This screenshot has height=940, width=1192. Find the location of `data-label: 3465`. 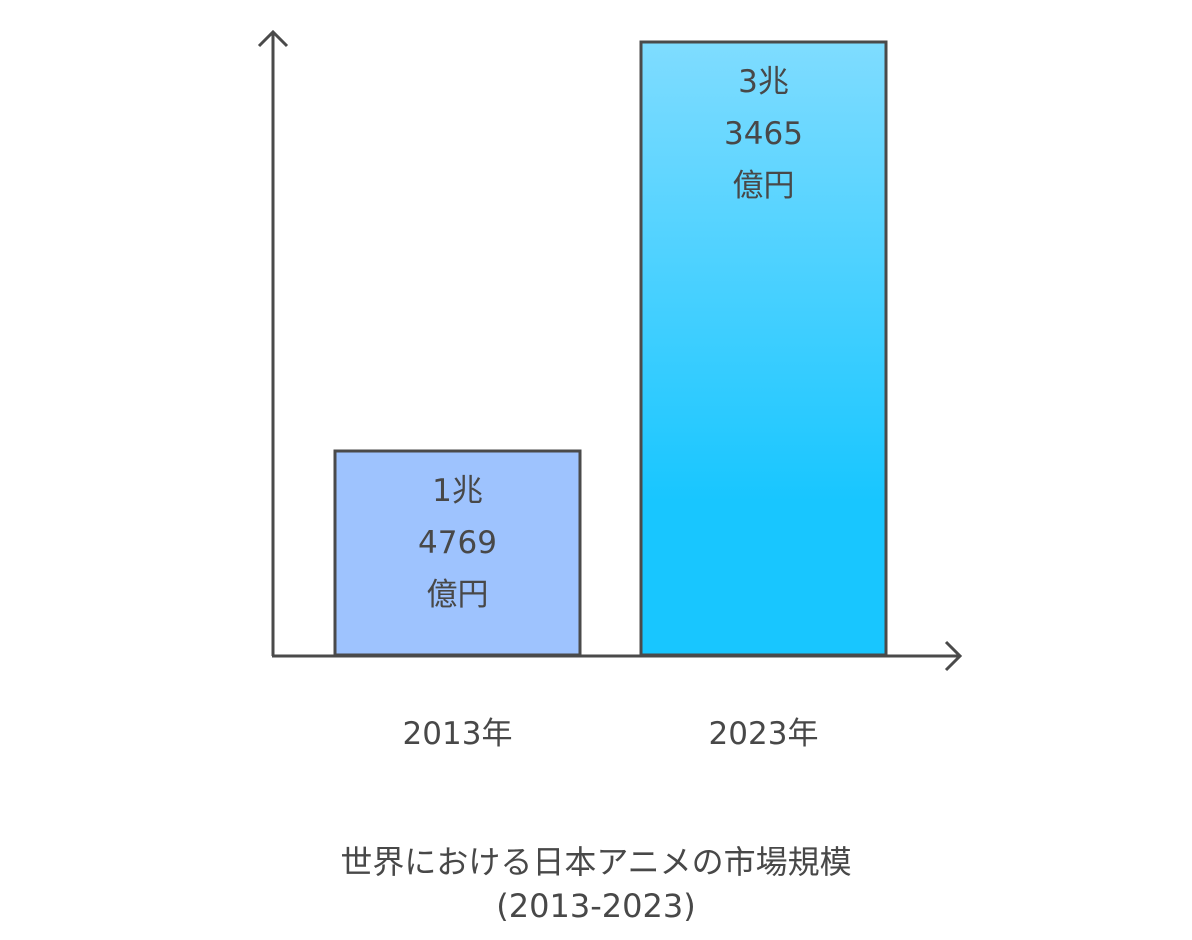

data-label: 3465 is located at coordinates (763, 134).